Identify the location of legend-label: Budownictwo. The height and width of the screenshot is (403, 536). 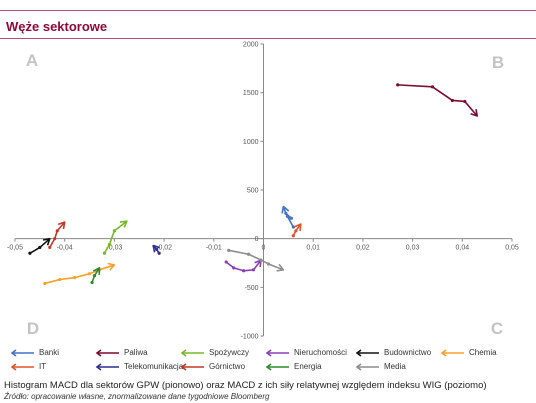
(408, 352).